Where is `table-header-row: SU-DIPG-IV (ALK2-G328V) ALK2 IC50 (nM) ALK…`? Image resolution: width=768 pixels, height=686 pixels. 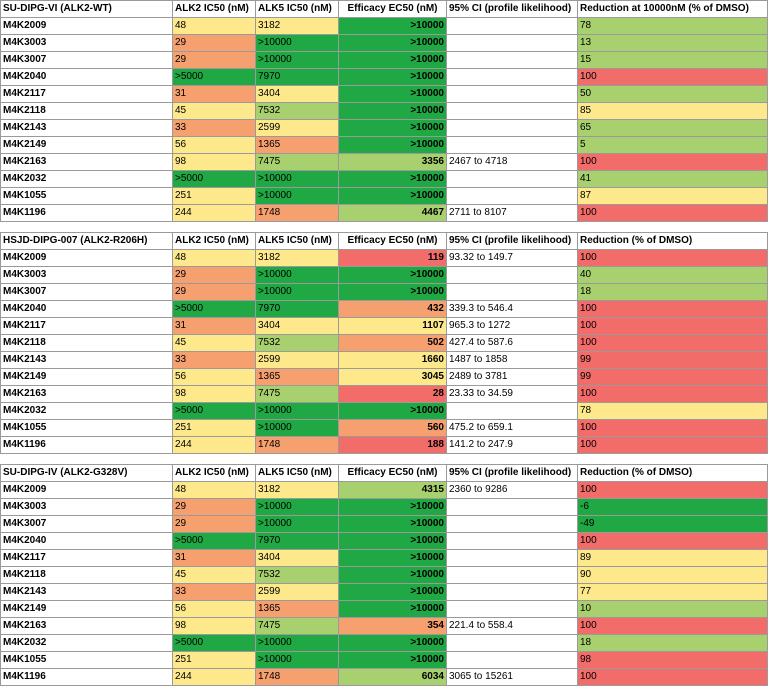 table-header-row: SU-DIPG-IV (ALK2-G328V) ALK2 IC50 (nM) ALK… is located at coordinates (384, 473).